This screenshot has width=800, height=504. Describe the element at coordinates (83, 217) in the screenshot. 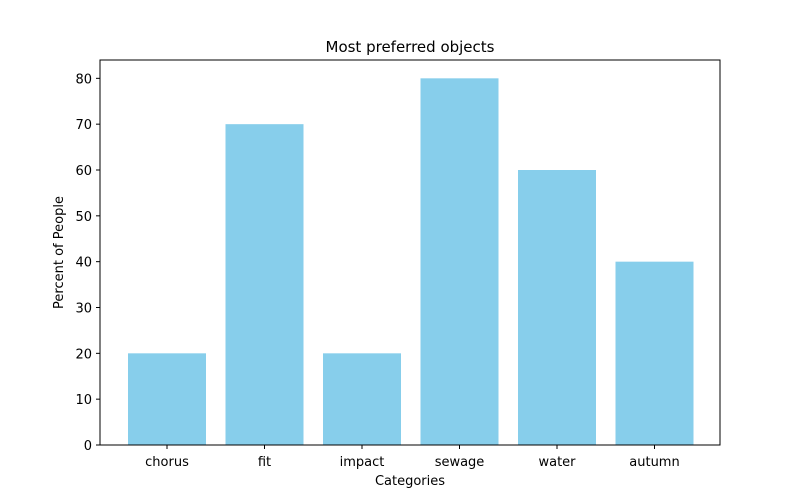

I see `y-tick-label-50: 50` at that location.